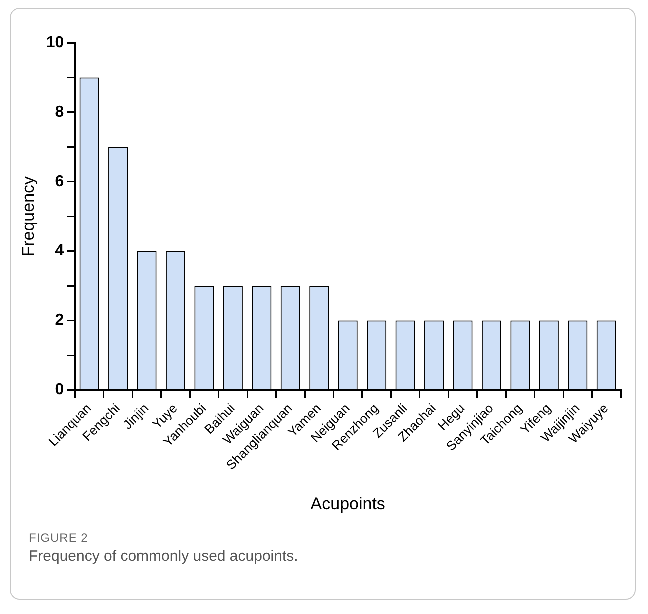  What do you see at coordinates (59, 251) in the screenshot?
I see `y-tick-label: 4` at bounding box center [59, 251].